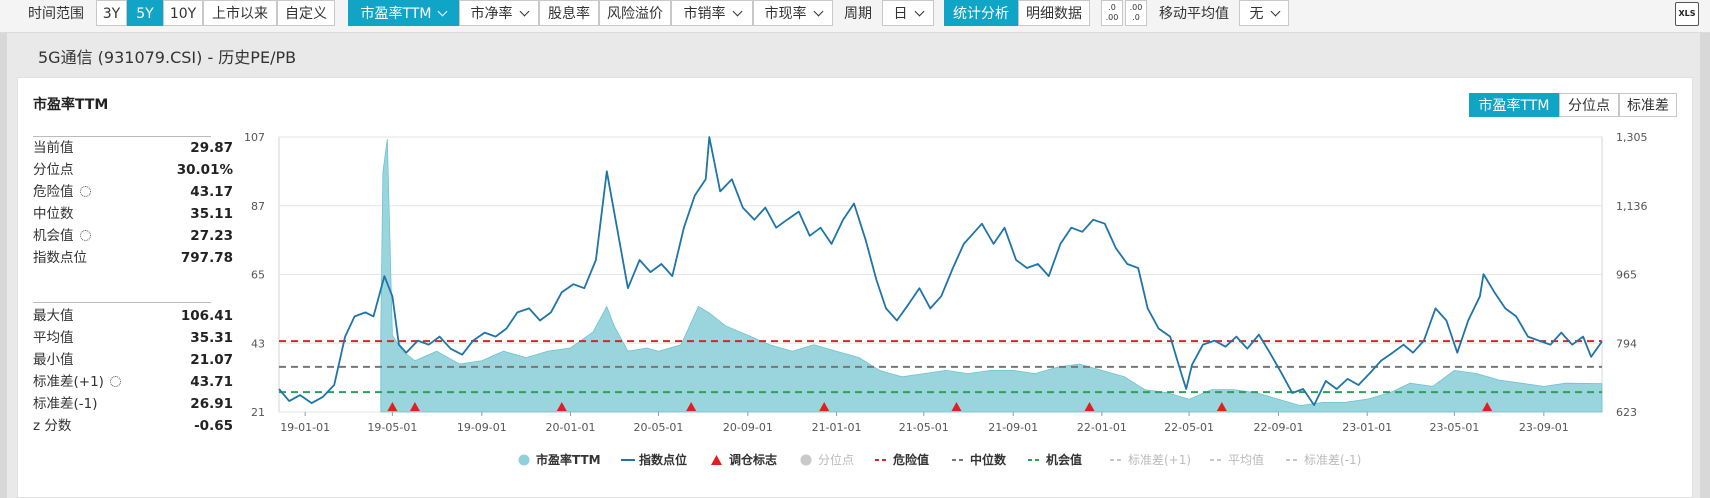  I want to click on mode-detail-data-button: 明细数据, so click(1054, 13).